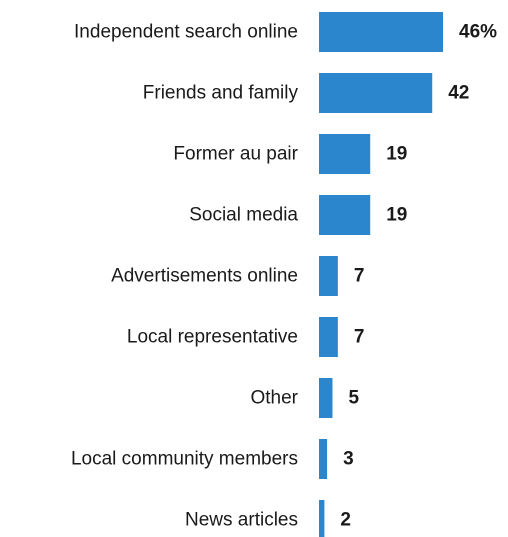 The image size is (508, 537). What do you see at coordinates (478, 32) in the screenshot?
I see `value-label-0: 46%` at bounding box center [478, 32].